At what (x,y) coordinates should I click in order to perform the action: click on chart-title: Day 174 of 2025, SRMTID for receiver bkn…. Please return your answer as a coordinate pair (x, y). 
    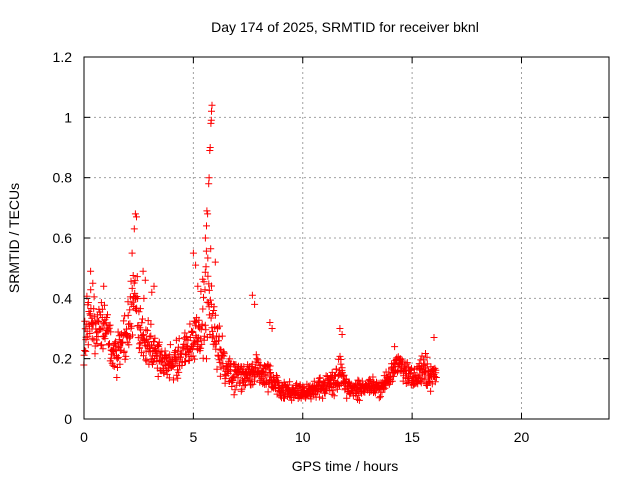
    Looking at the image, I should click on (345, 27).